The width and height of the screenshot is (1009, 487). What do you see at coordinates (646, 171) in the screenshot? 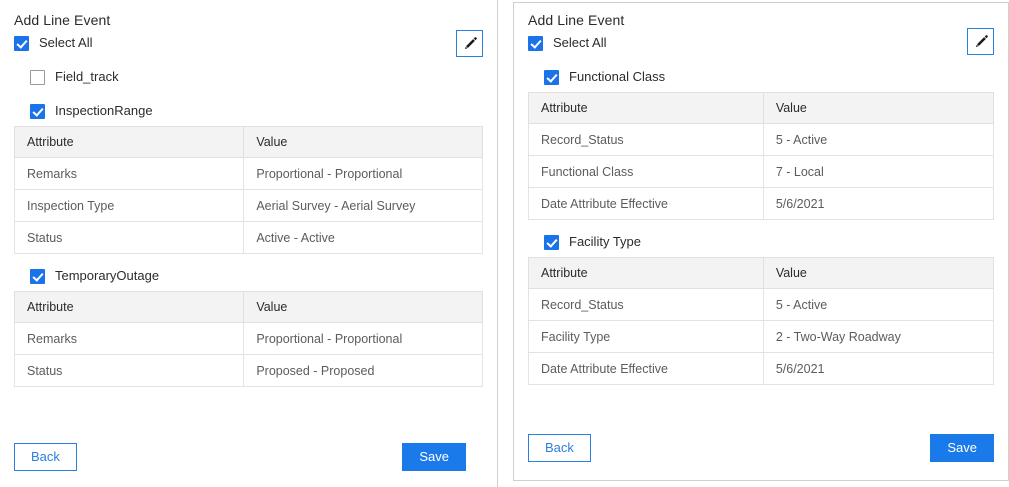
I see `cell-attribute: Functional Class` at bounding box center [646, 171].